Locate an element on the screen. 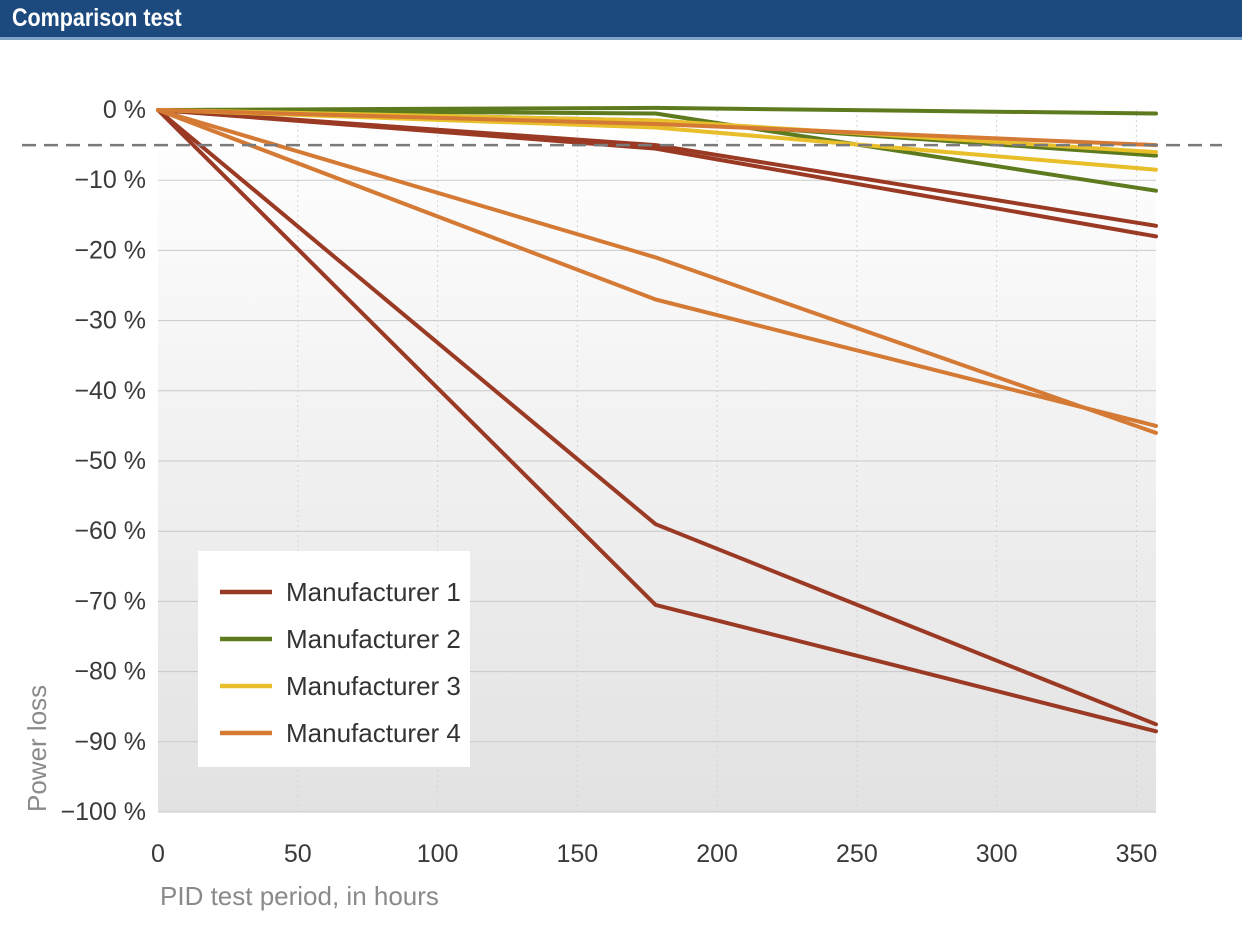 This screenshot has width=1242, height=948. y-tick-label: −100 % is located at coordinates (104, 812).